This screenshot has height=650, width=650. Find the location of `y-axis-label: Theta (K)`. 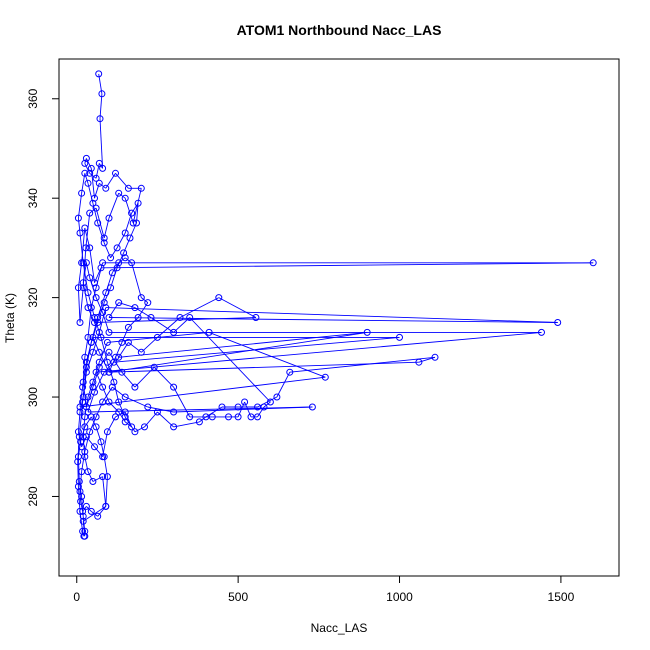

y-axis-label: Theta (K) is located at coordinates (10, 318).